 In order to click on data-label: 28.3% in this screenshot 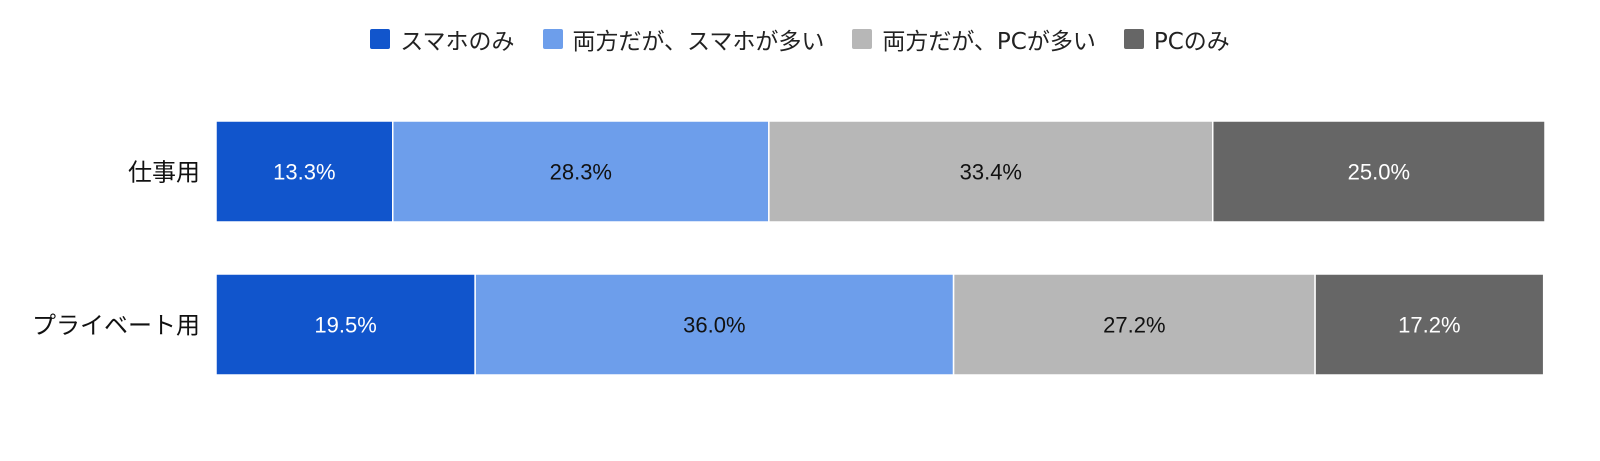, I will do `click(581, 172)`.